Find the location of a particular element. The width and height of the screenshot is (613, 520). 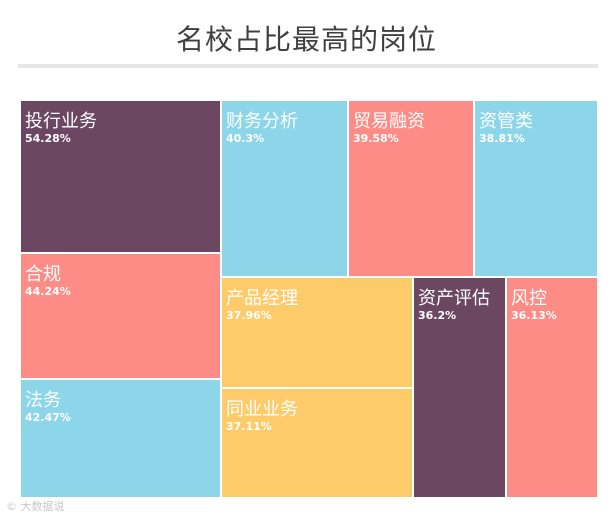

watermark: © 大数据说 is located at coordinates (35, 506).